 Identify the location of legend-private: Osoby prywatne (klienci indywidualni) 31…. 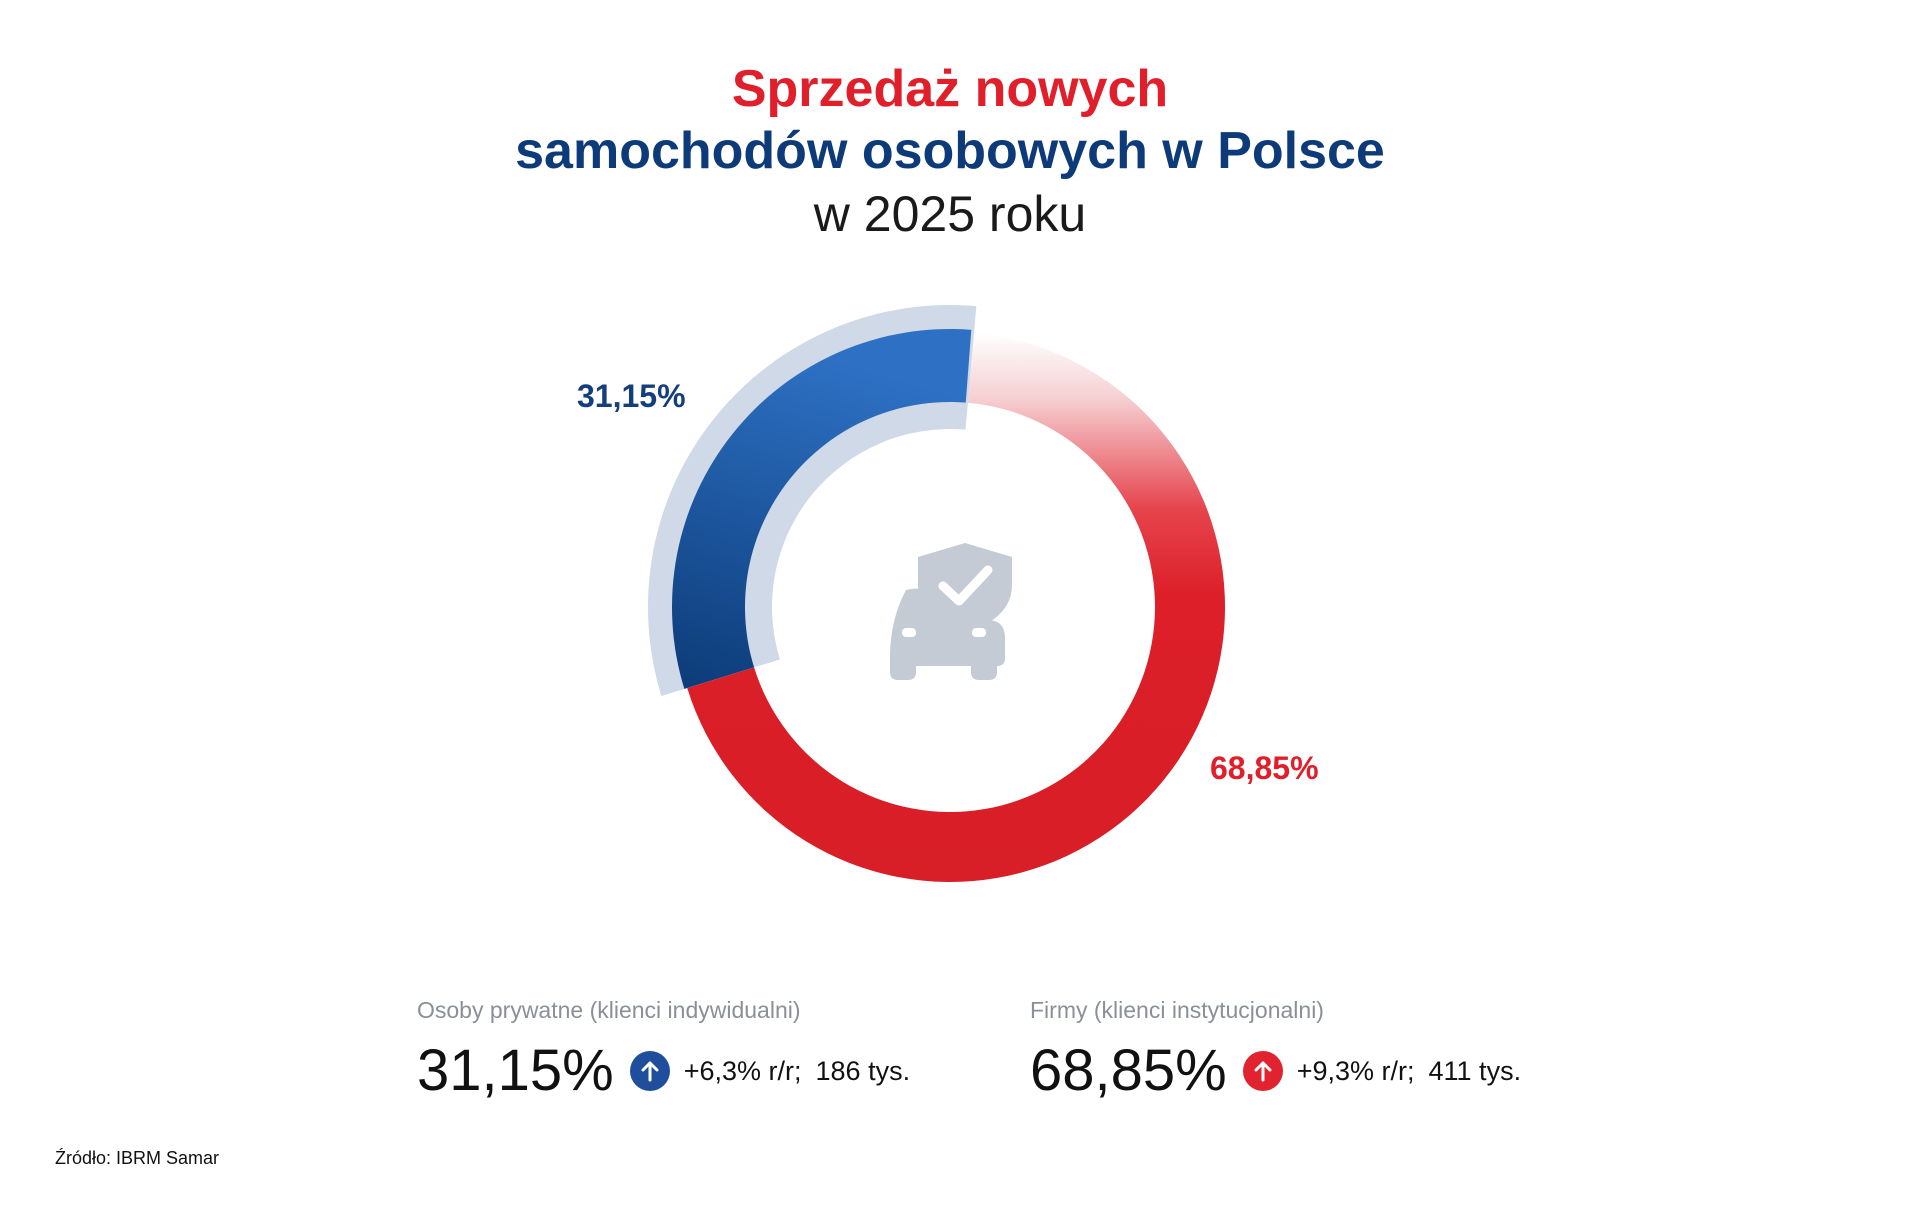
(663, 1049).